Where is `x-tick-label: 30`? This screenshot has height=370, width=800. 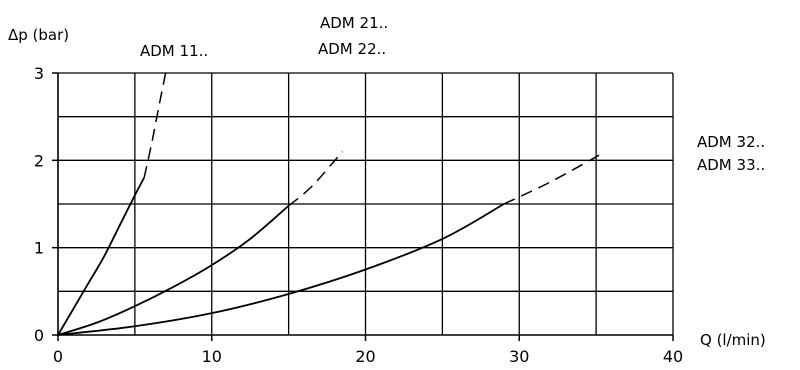 x-tick-label: 30 is located at coordinates (519, 356).